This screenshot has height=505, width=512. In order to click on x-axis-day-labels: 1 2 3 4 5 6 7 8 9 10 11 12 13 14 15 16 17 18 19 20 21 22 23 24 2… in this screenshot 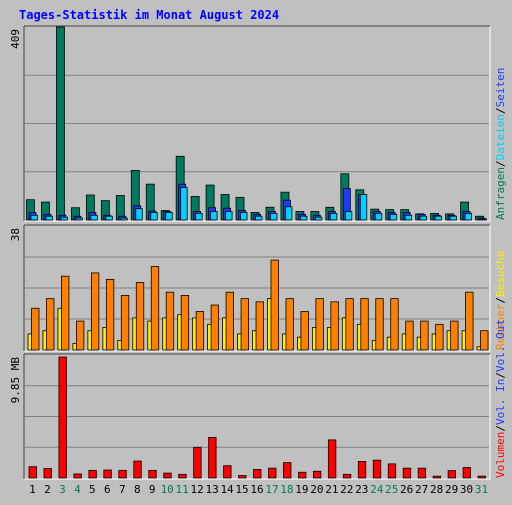, I will do `click(258, 489)`.